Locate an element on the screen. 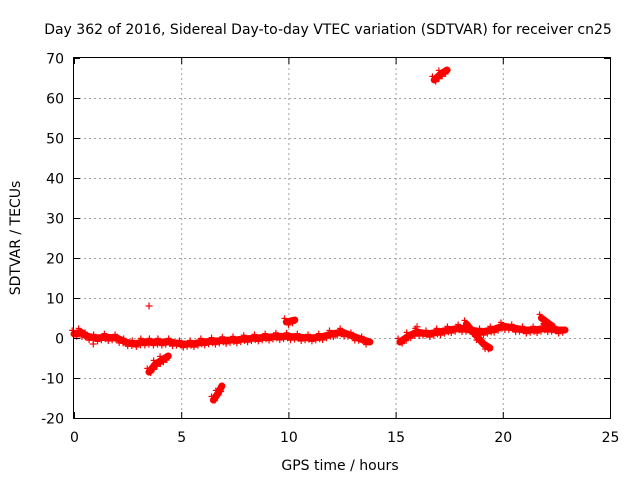 The image size is (640, 480). x-tick-label: 25 is located at coordinates (611, 438).